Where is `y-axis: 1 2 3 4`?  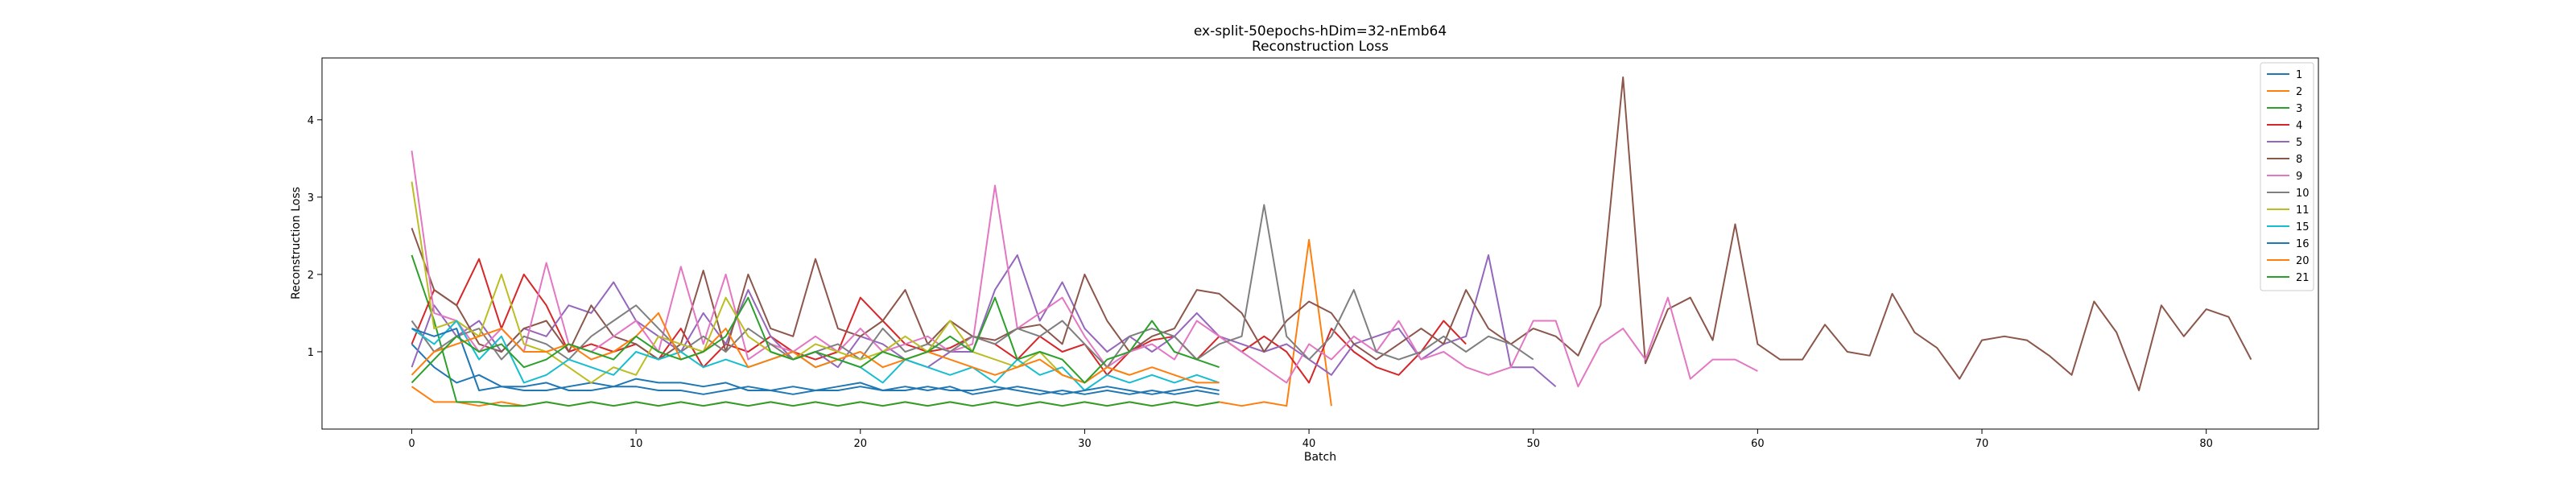 y-axis: 1 2 3 4 is located at coordinates (315, 237).